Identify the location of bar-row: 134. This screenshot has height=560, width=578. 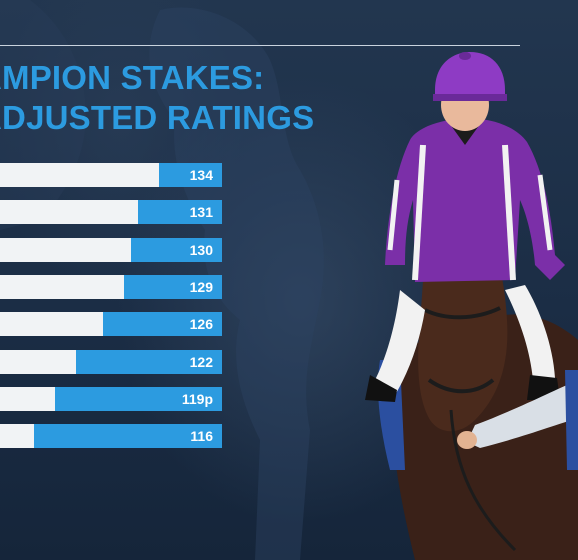
(111, 175).